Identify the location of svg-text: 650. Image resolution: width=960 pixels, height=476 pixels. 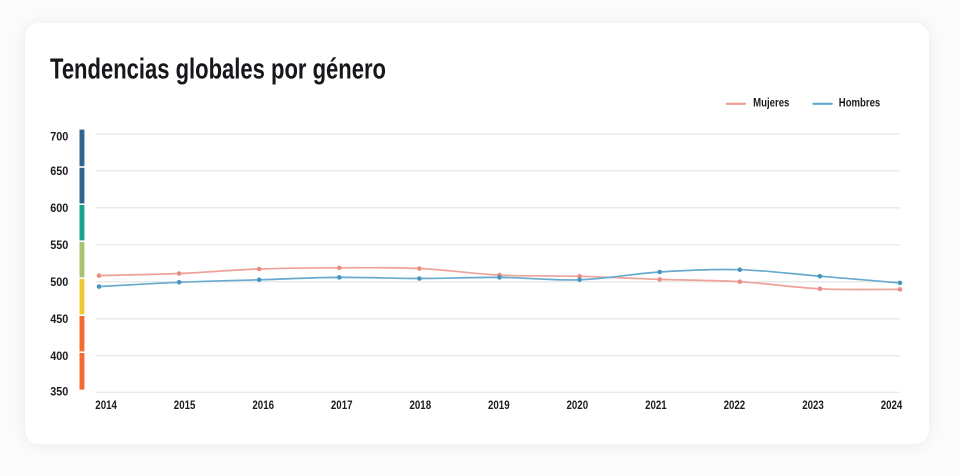
(59, 172).